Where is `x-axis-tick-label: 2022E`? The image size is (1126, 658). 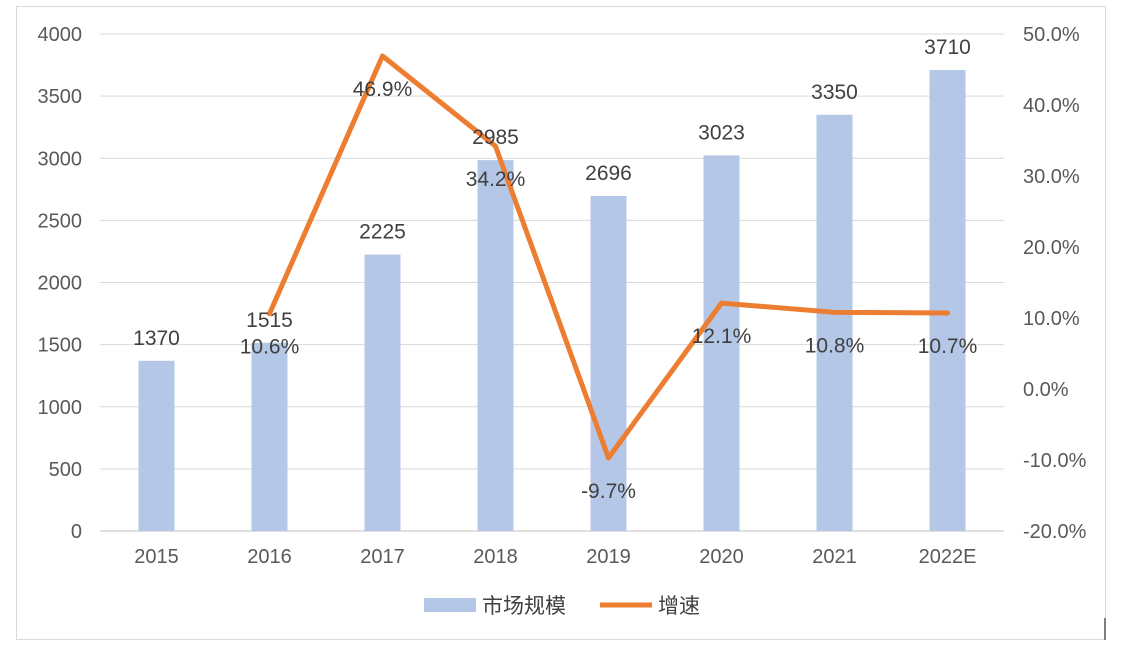 x-axis-tick-label: 2022E is located at coordinates (948, 557).